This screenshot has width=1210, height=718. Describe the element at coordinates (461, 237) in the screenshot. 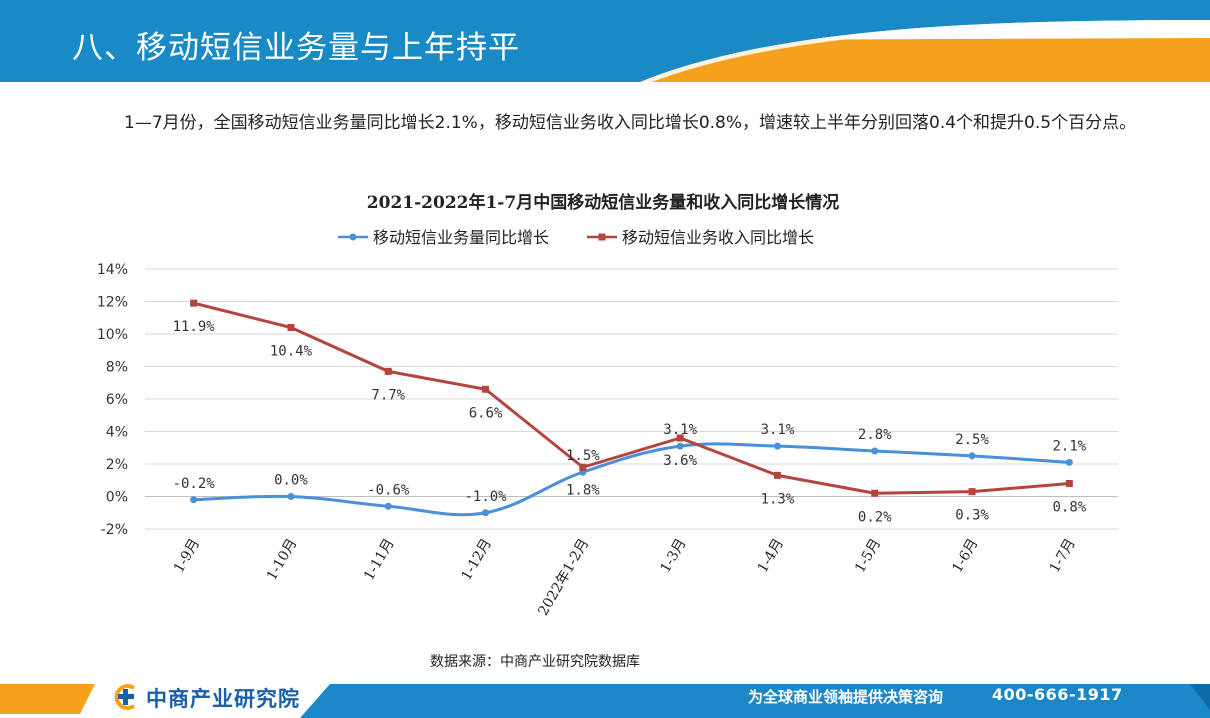

I see `legend-label-0: 移动短信业务量同比增长` at that location.